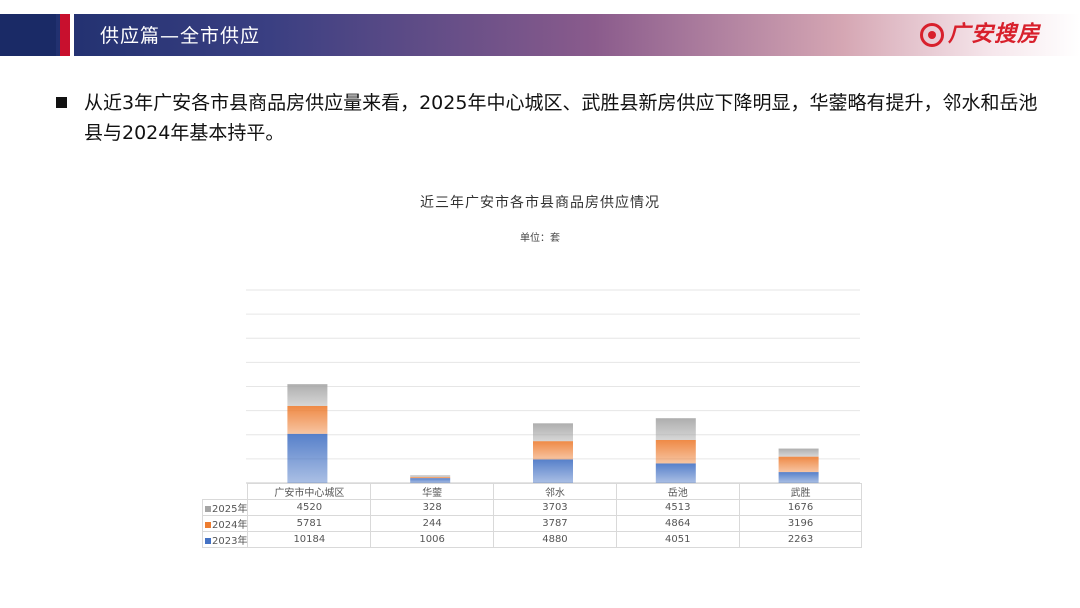 The image size is (1080, 608). What do you see at coordinates (677, 523) in the screenshot?
I see `data-value: 4864` at bounding box center [677, 523].